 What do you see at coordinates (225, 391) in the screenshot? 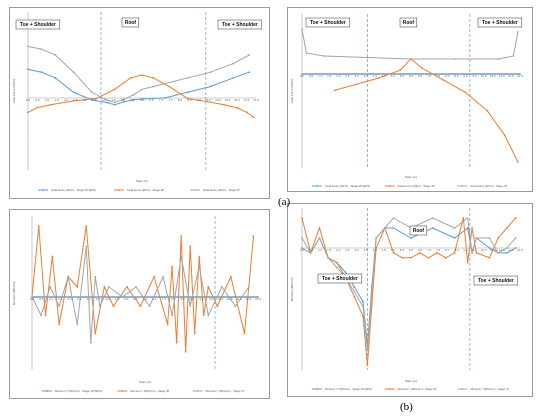
I see `legend-label: Moment Y (MNm/m) - Stage 37` at bounding box center [225, 391].